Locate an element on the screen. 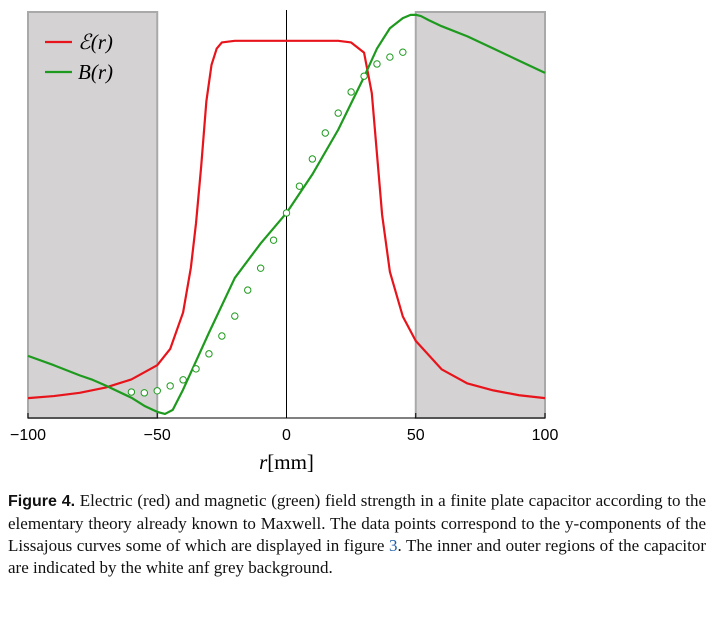 This screenshot has height=620, width=716. x-label-var: r is located at coordinates (263, 462).